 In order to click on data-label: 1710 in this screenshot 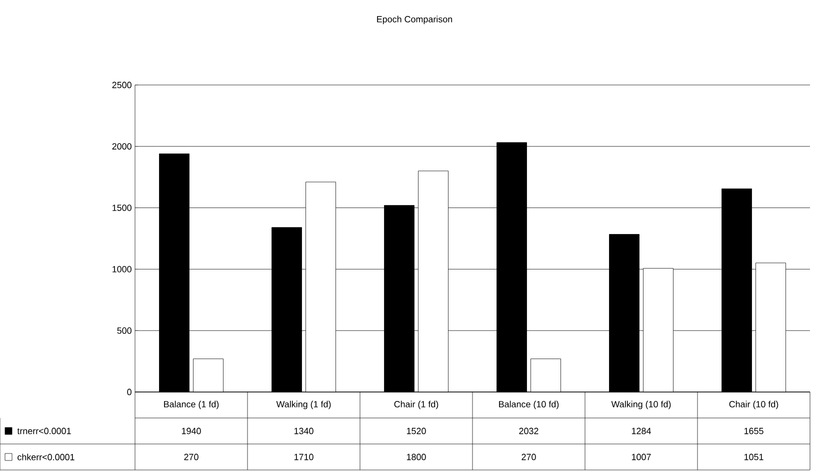, I will do `click(304, 457)`.